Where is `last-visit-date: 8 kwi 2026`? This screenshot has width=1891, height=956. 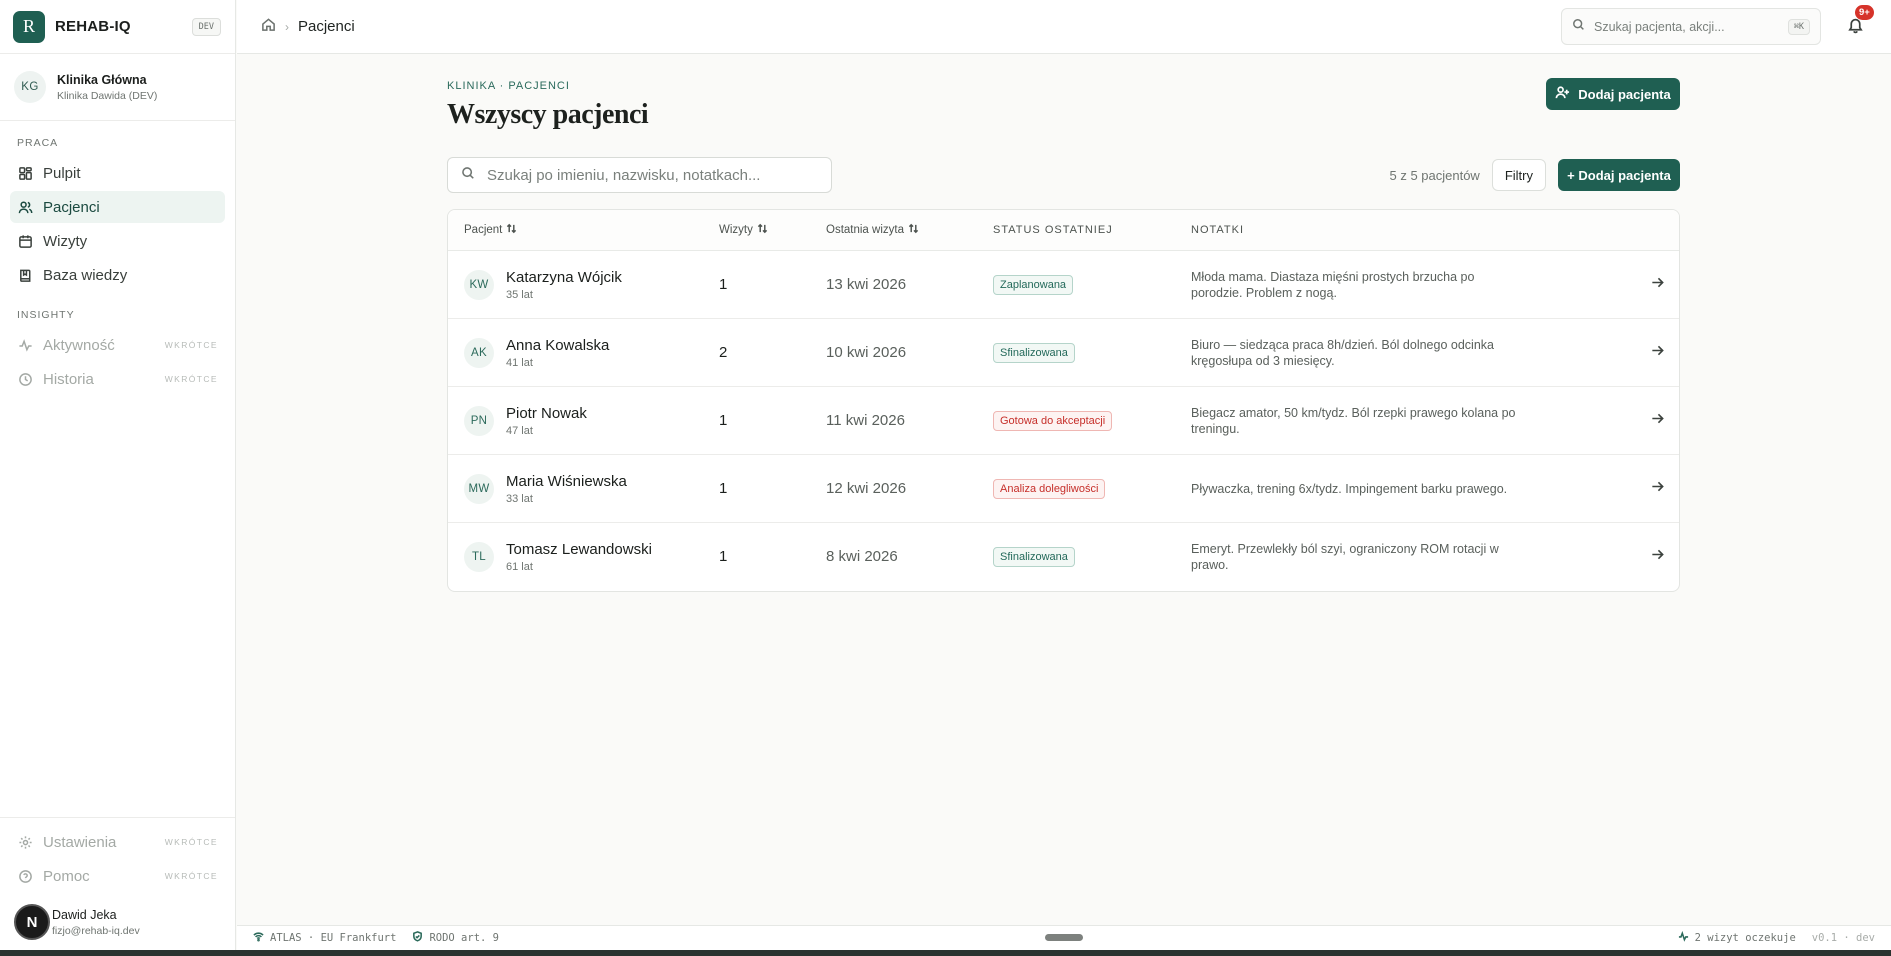
last-visit-date: 8 kwi 2026 is located at coordinates (862, 556).